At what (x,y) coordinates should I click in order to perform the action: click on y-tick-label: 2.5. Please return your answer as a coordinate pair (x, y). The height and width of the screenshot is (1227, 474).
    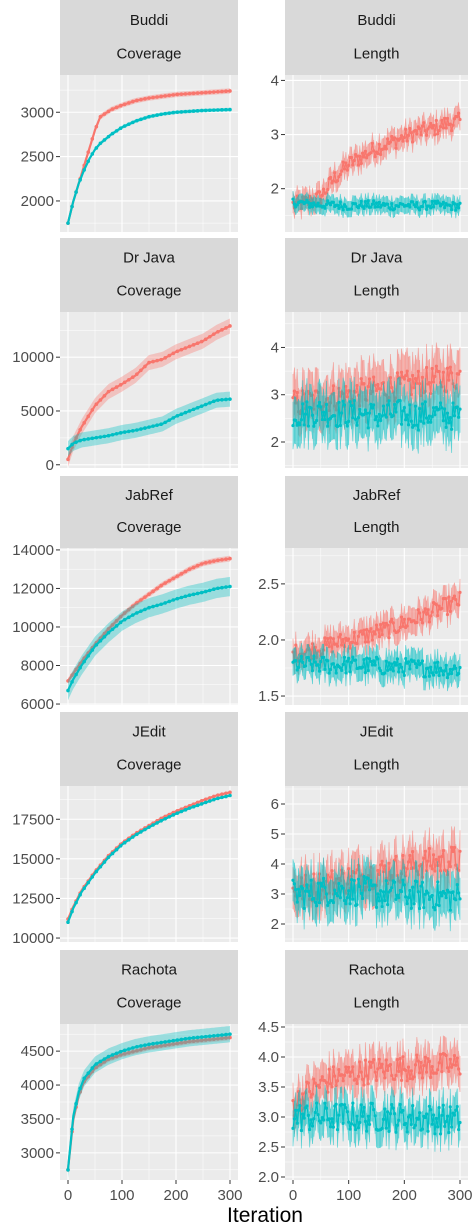
    Looking at the image, I should click on (268, 584).